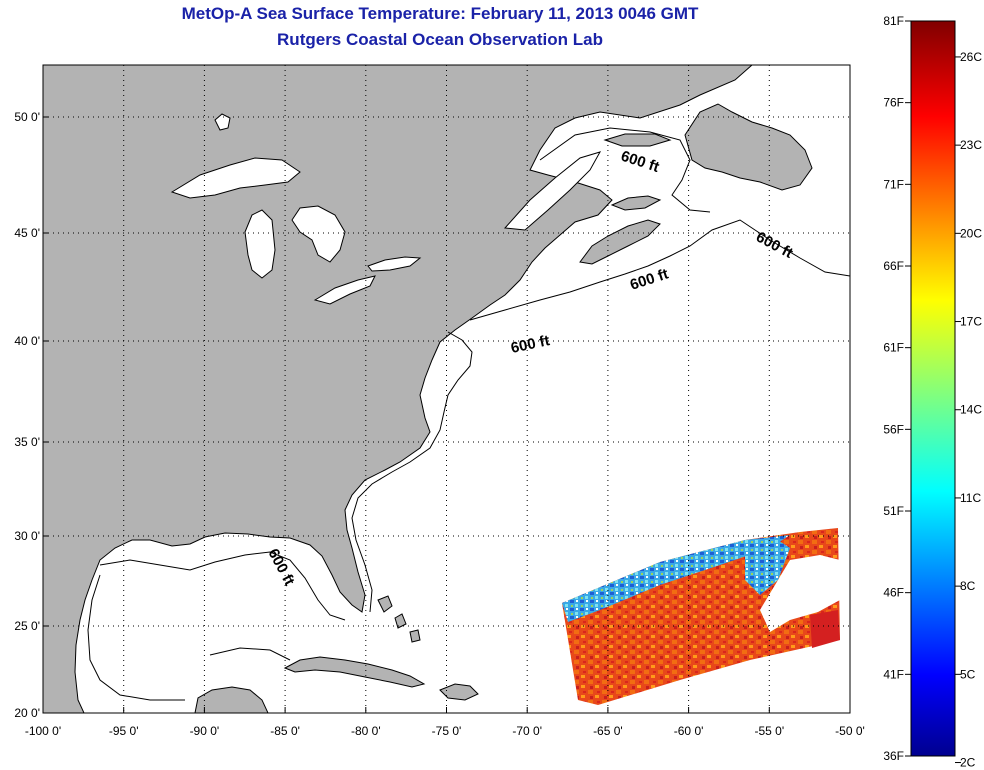 Image resolution: width=984 pixels, height=770 pixels. Describe the element at coordinates (27, 442) in the screenshot. I see `lat-tick-label: 35 0'` at that location.